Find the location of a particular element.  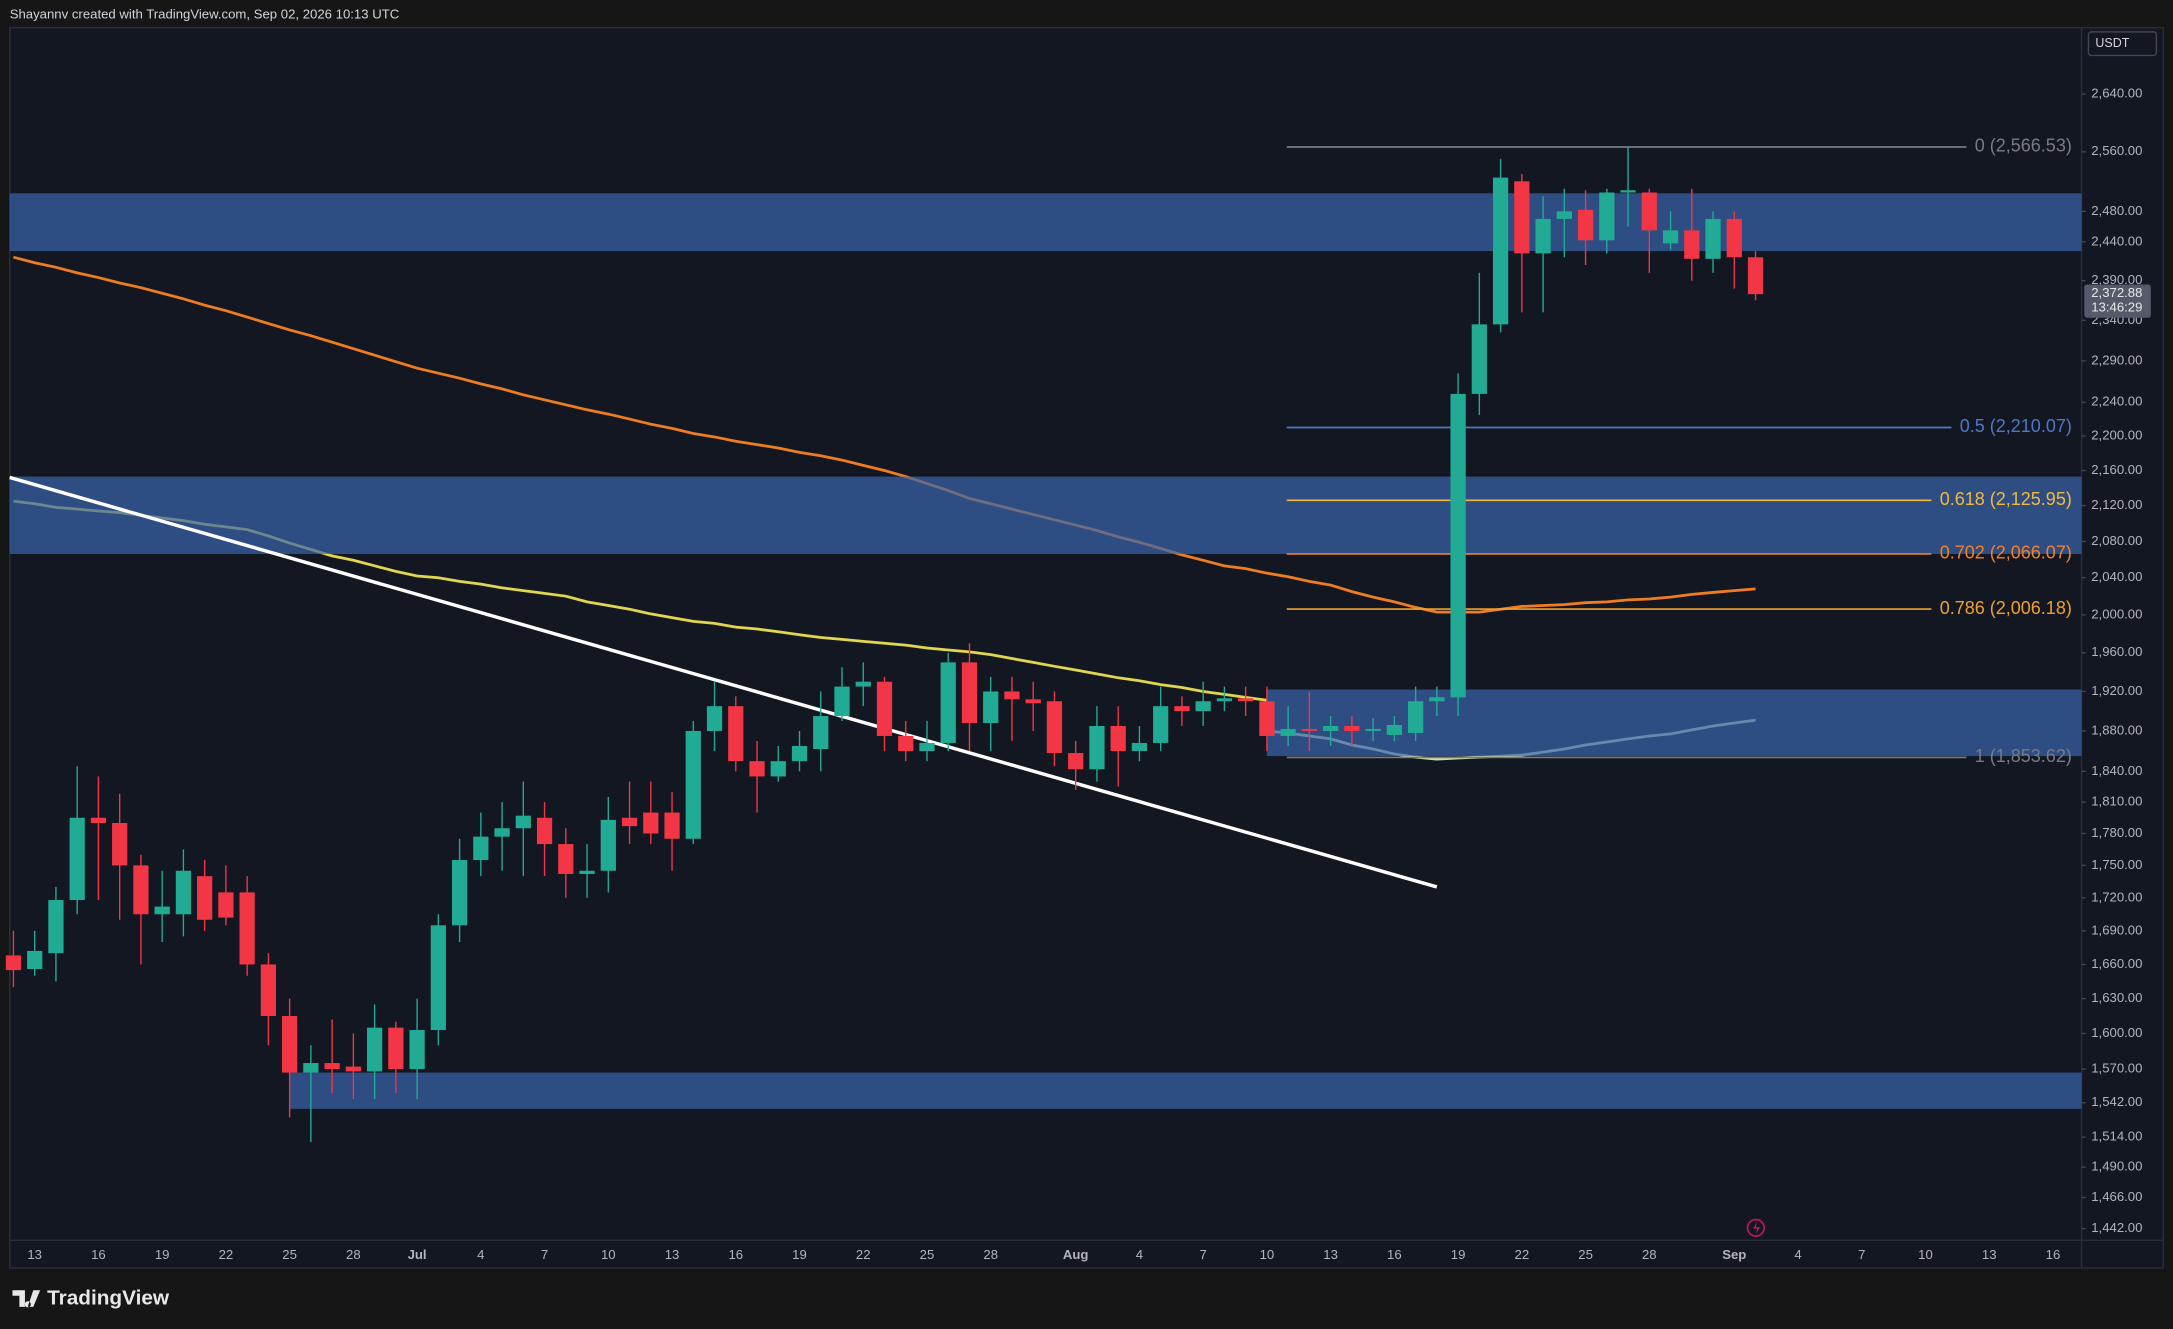

replay-icon is located at coordinates (1756, 1227).